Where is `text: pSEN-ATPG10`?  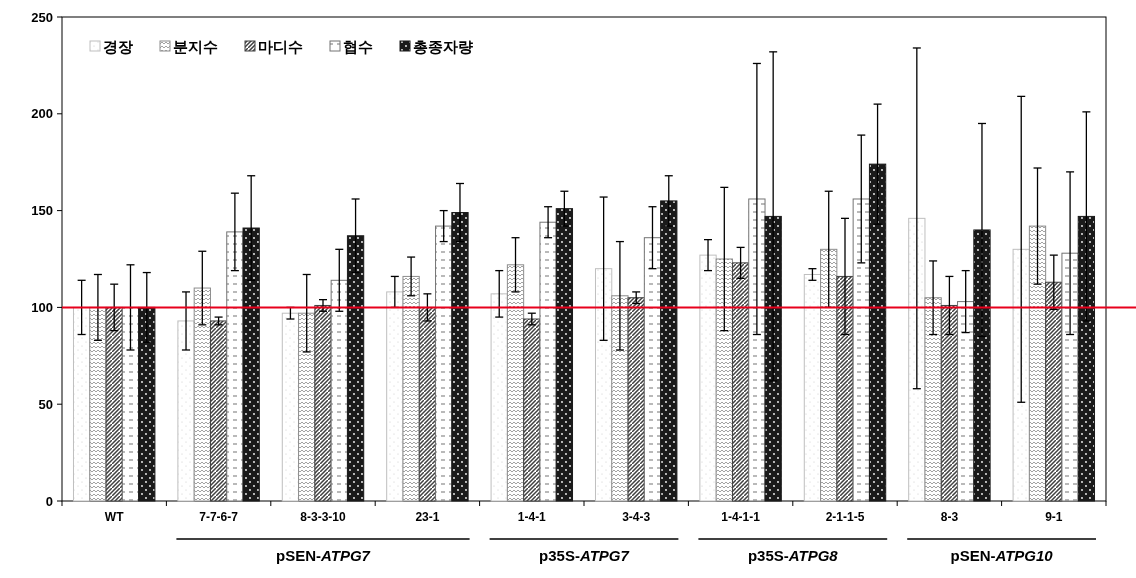 text: pSEN-ATPG10 is located at coordinates (1002, 555).